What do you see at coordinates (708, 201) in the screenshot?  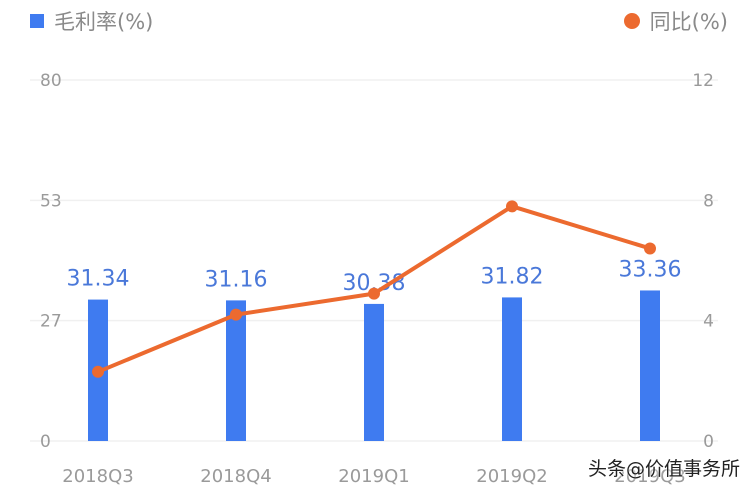 I see `right-axis-tick: 8` at bounding box center [708, 201].